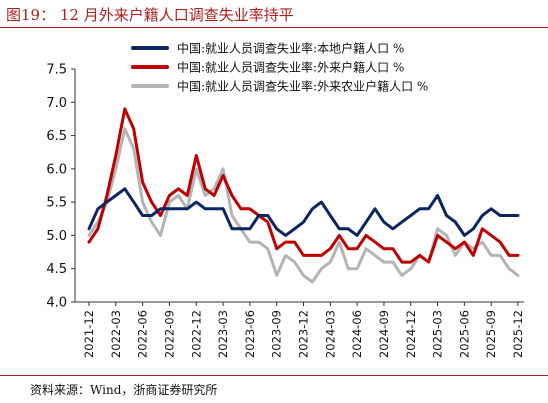  I want to click on x-tick-label: 2022-03, so click(116, 334).